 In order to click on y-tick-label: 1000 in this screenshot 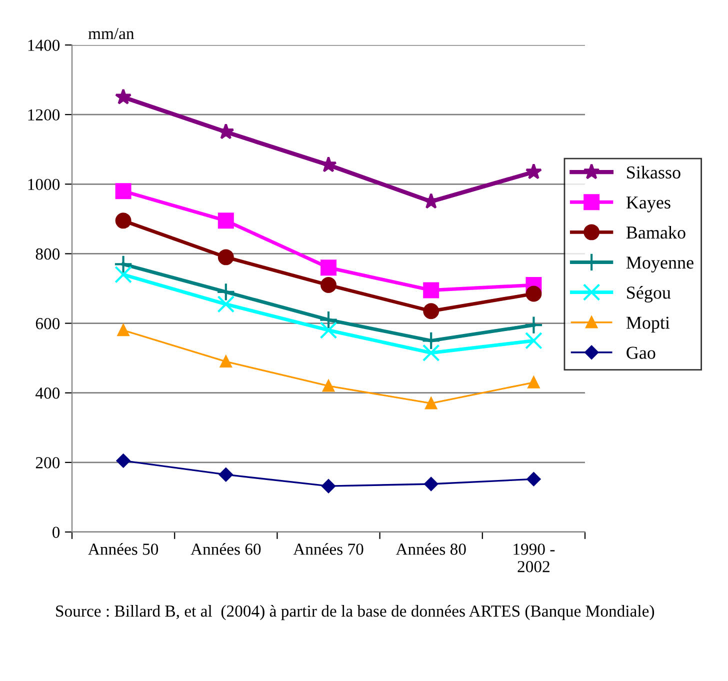, I will do `click(44, 184)`.